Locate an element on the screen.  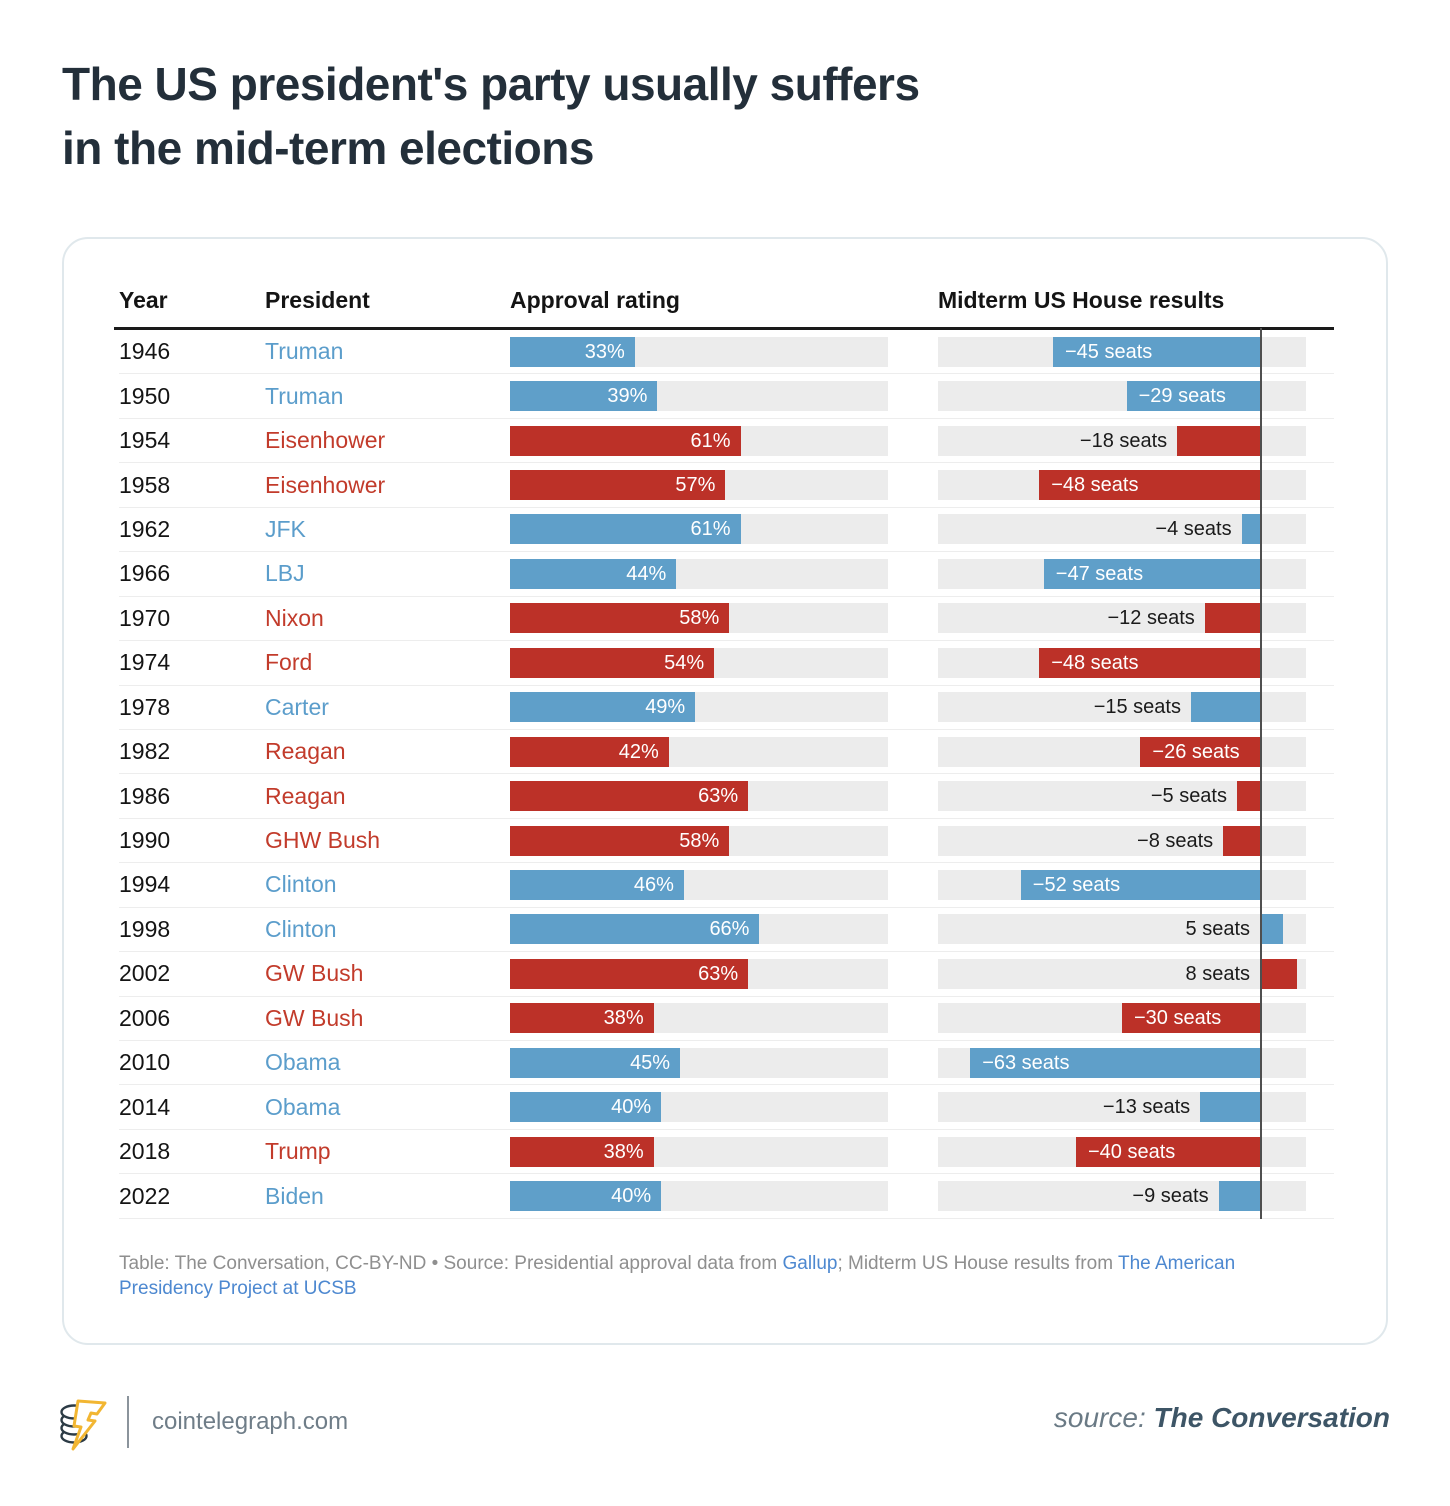
midterm-cell: −8 seats is located at coordinates (1122, 840).